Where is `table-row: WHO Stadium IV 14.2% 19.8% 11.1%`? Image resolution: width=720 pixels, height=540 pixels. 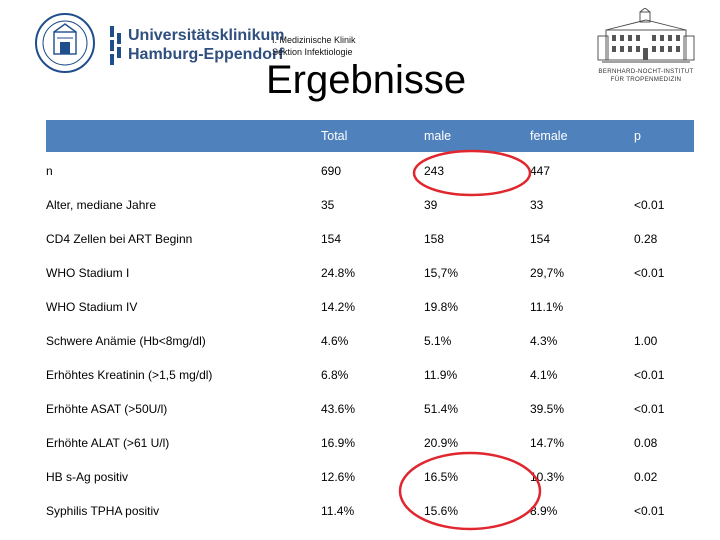 table-row: WHO Stadium IV 14.2% 19.8% 11.1% is located at coordinates (370, 307).